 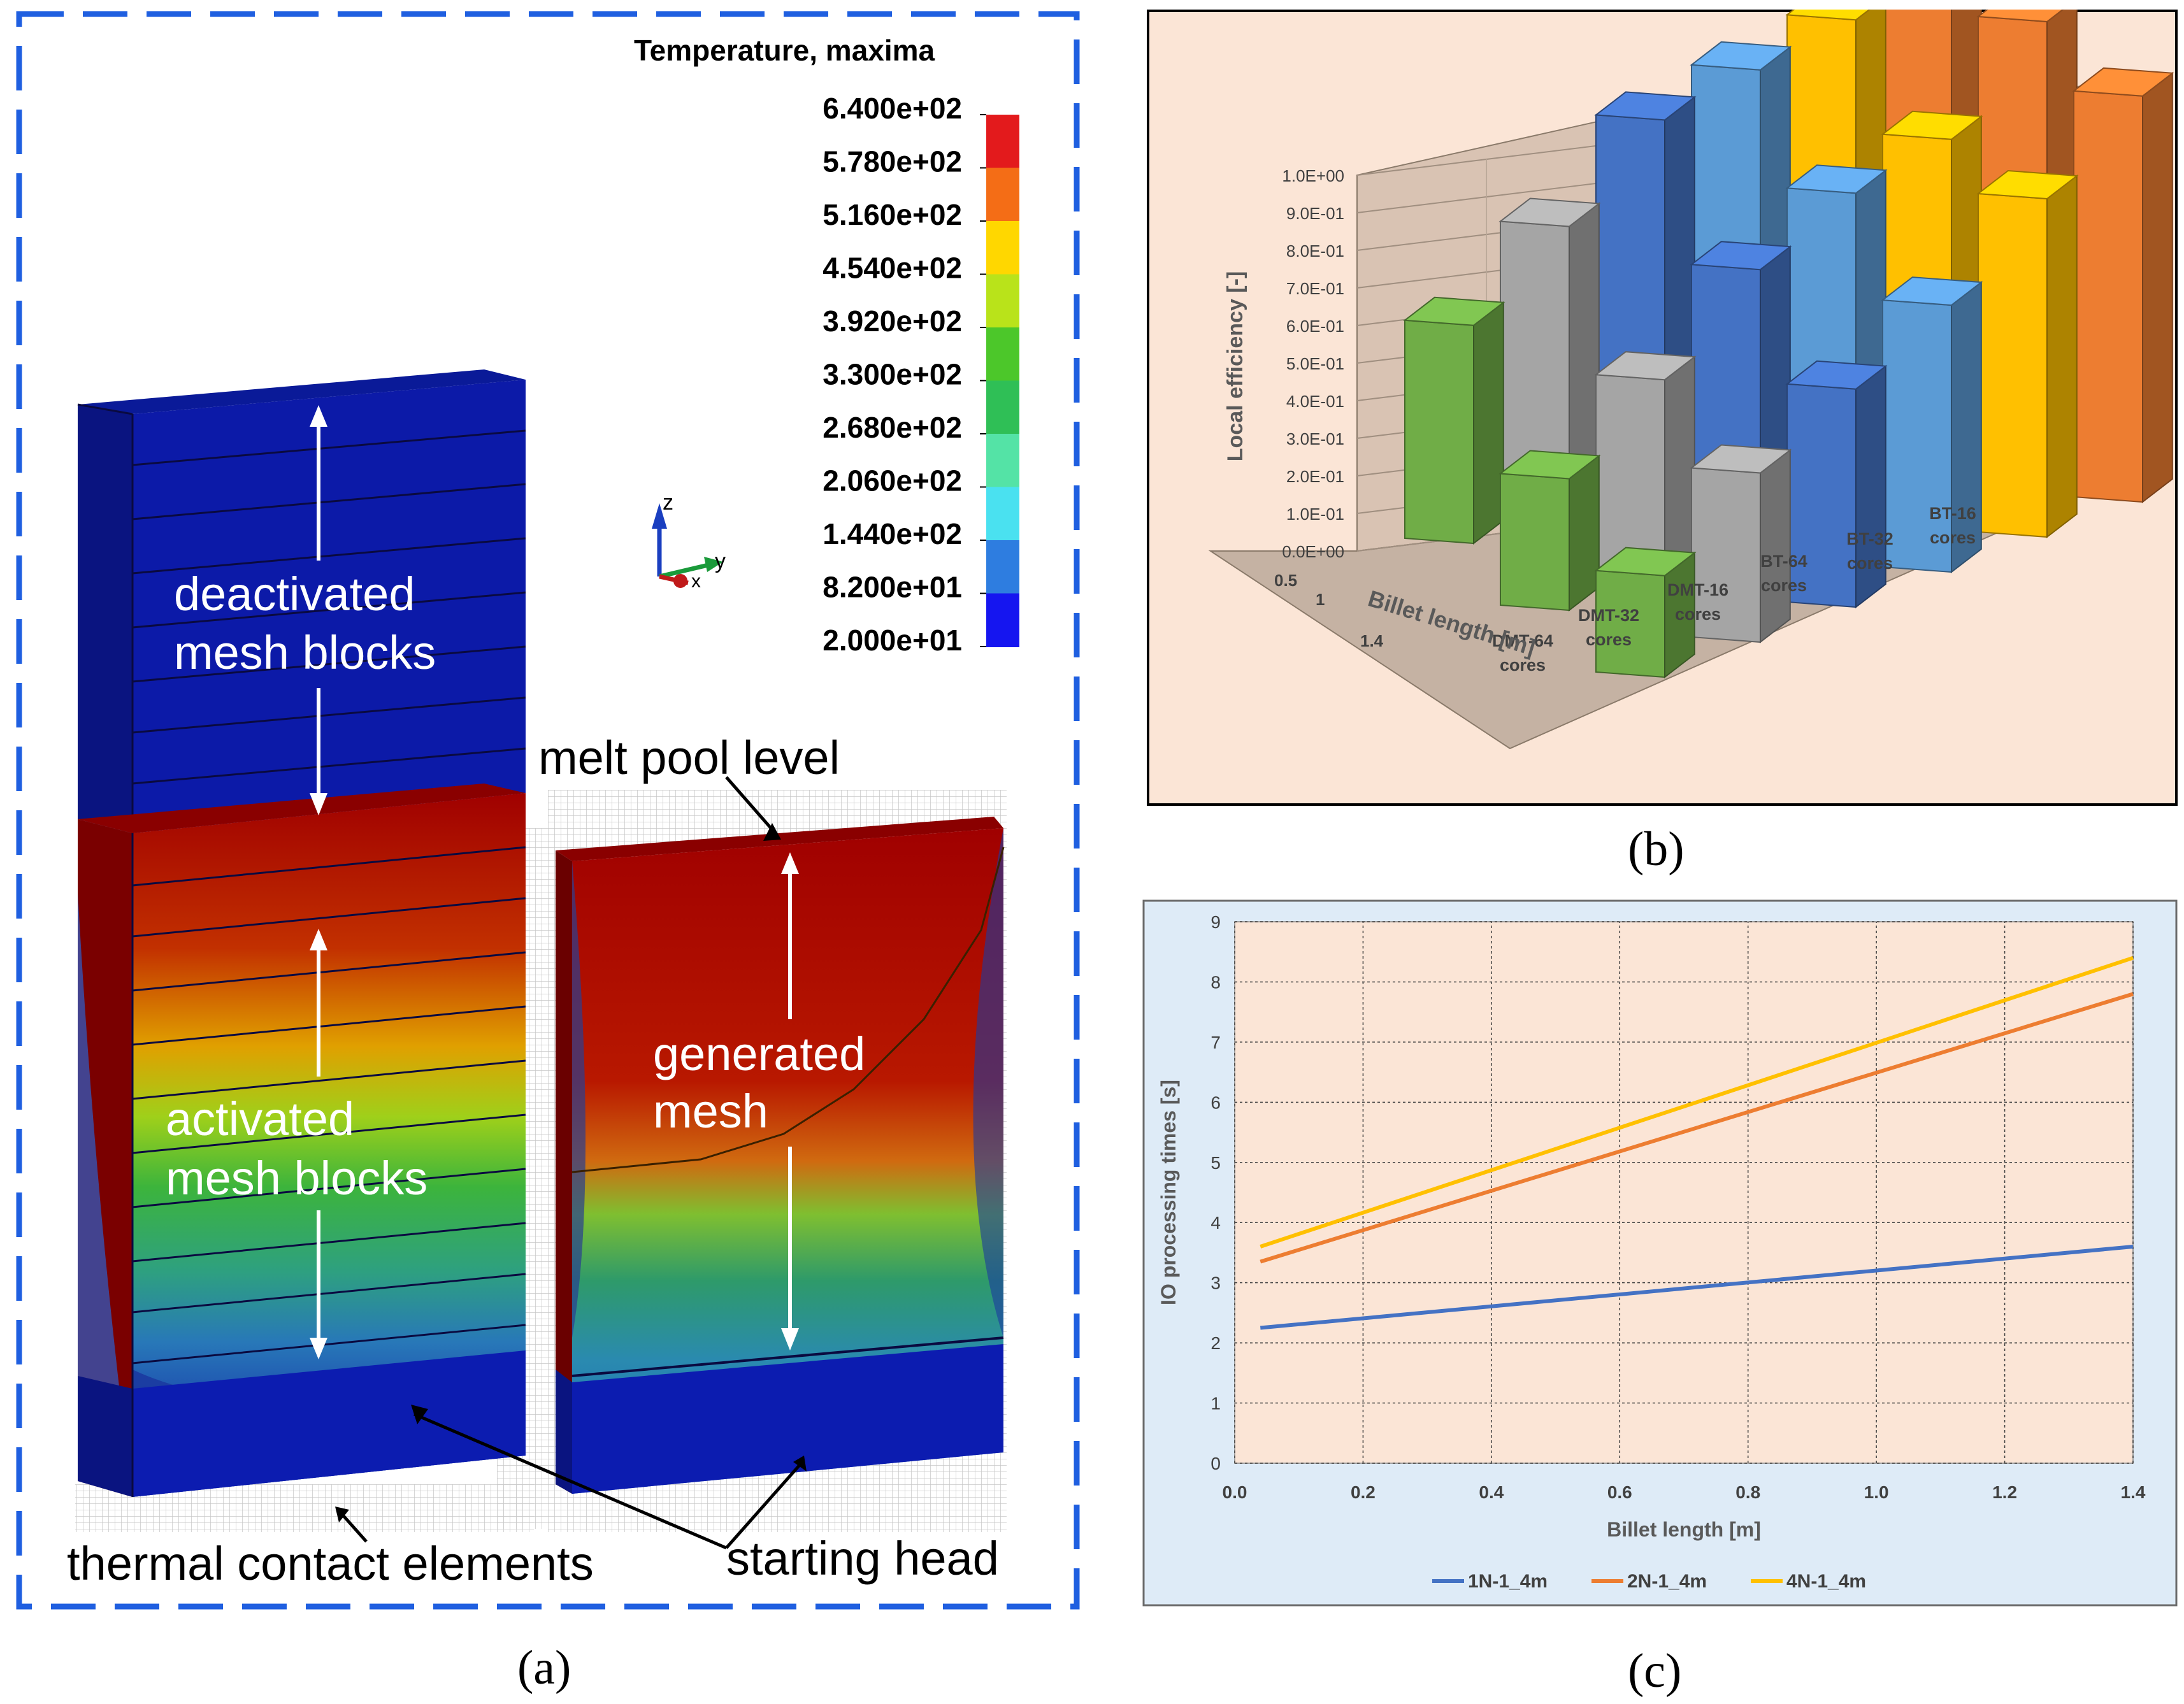 I want to click on right-block, so click(x=780, y=1155).